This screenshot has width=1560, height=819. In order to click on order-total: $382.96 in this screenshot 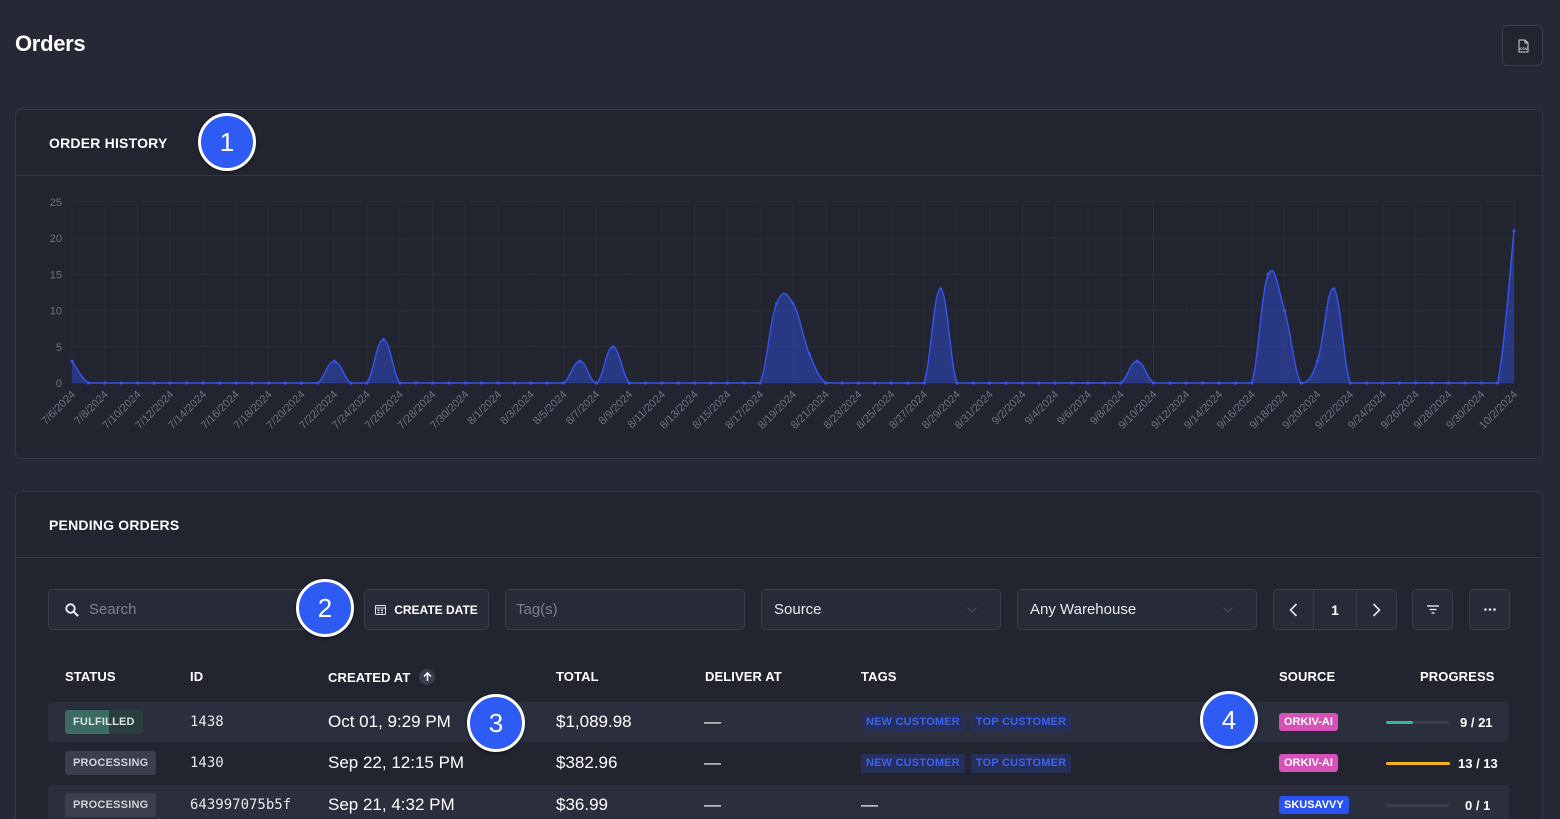, I will do `click(587, 762)`.